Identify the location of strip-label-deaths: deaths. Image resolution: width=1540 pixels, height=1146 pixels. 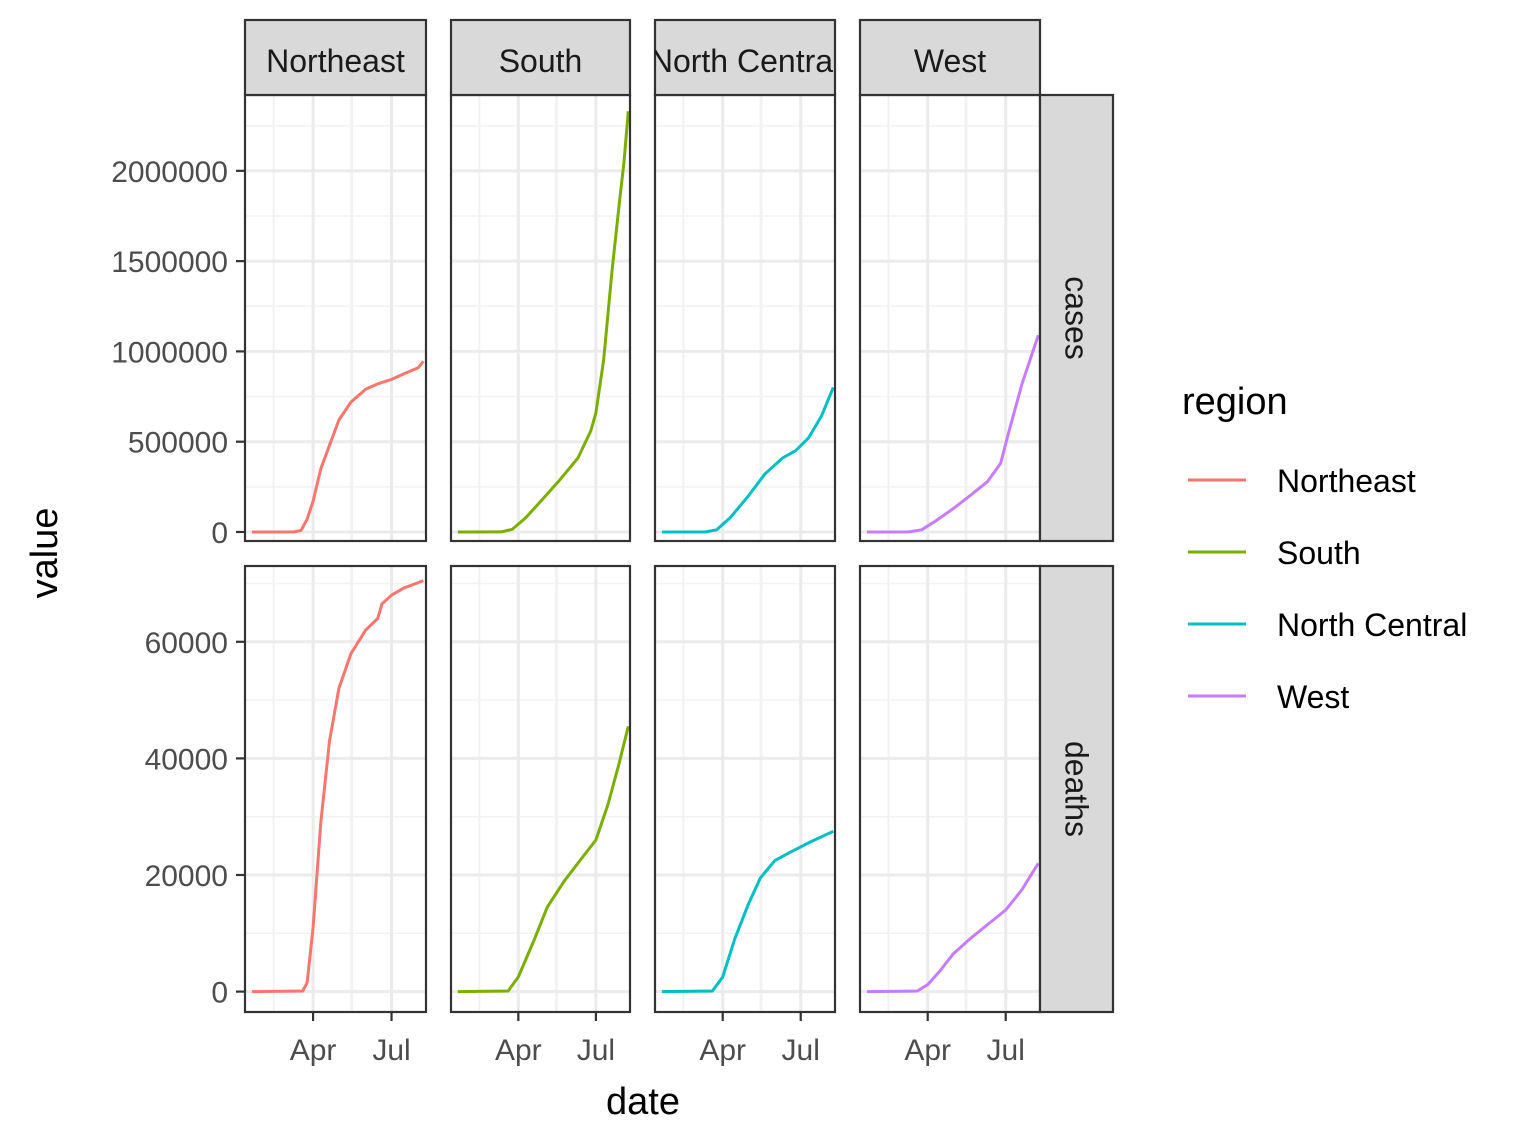
(1077, 789).